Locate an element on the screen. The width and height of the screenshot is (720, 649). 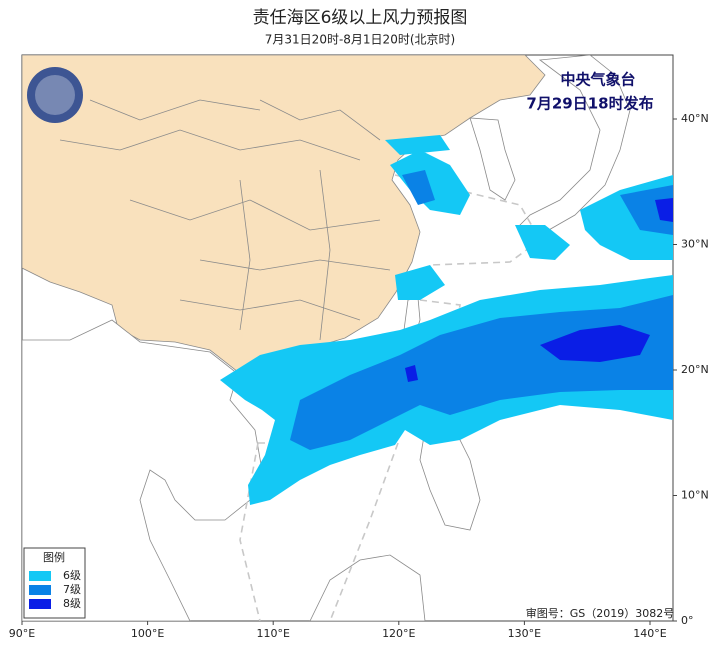
lon-label: 100°E is located at coordinates (147, 633).